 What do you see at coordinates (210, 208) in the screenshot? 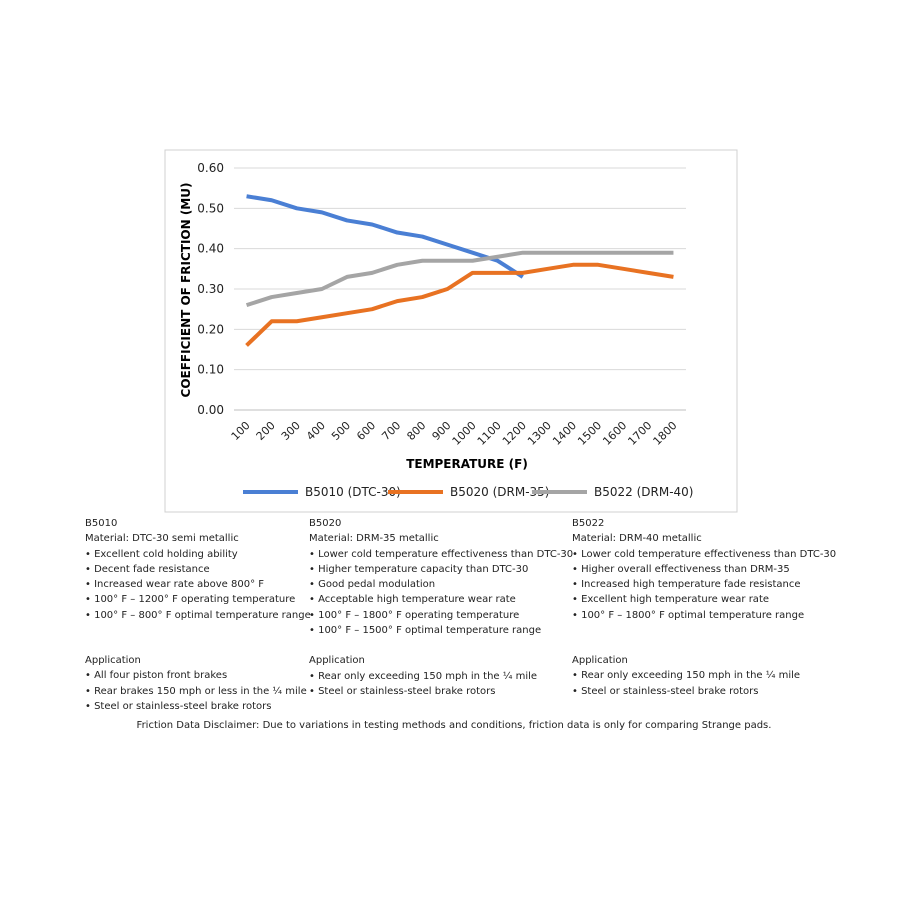
I see `y-tick-label: 0.50` at bounding box center [210, 208].